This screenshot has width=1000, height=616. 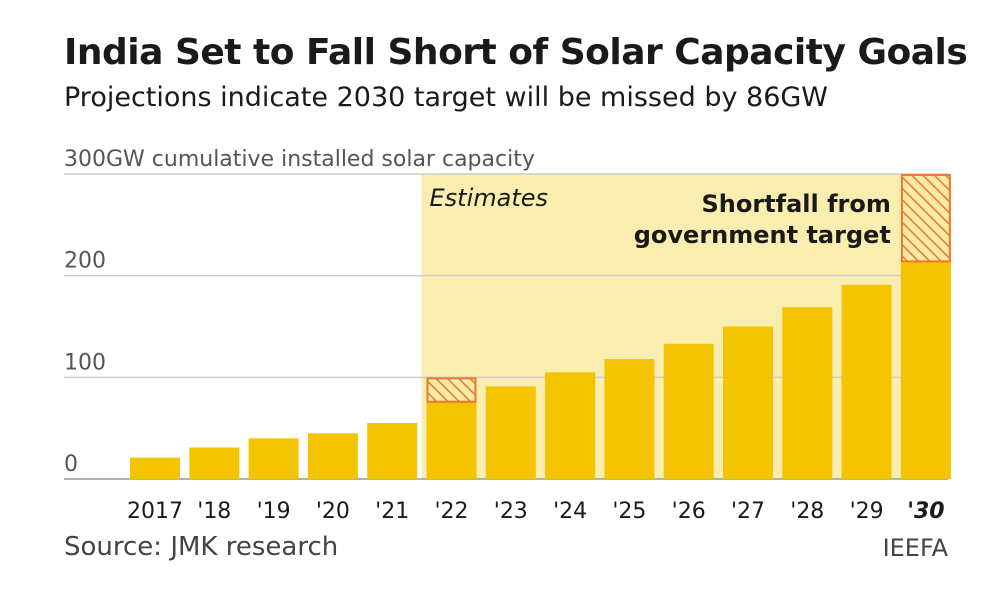 I want to click on credit-note: IEEFA, so click(x=915, y=548).